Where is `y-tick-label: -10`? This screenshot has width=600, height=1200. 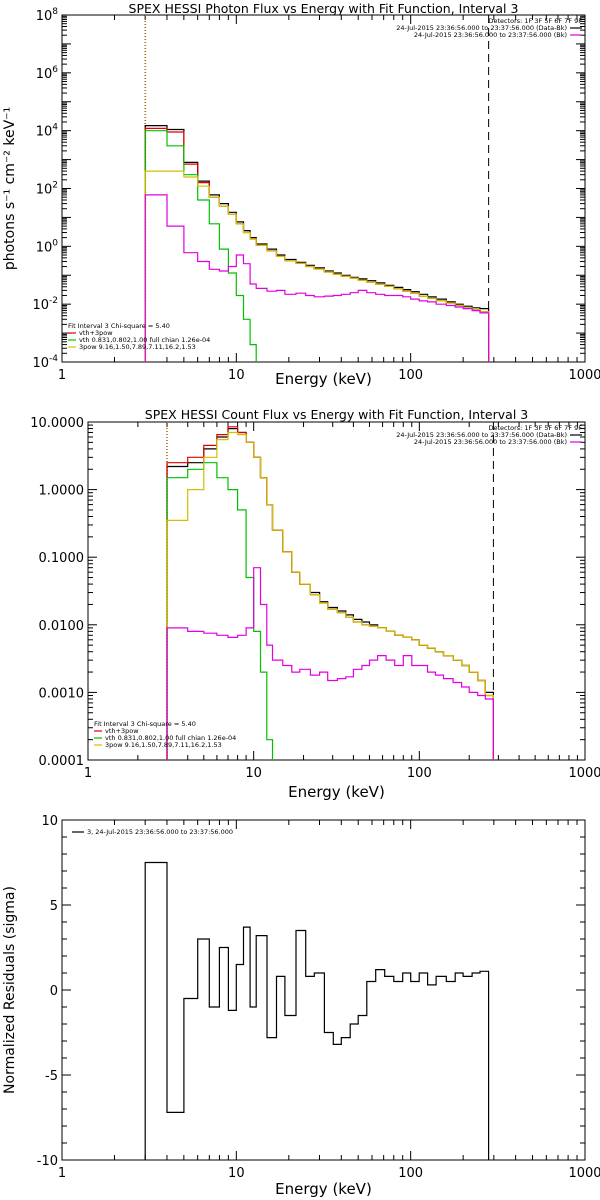 y-tick-label: -10 is located at coordinates (47, 1161).